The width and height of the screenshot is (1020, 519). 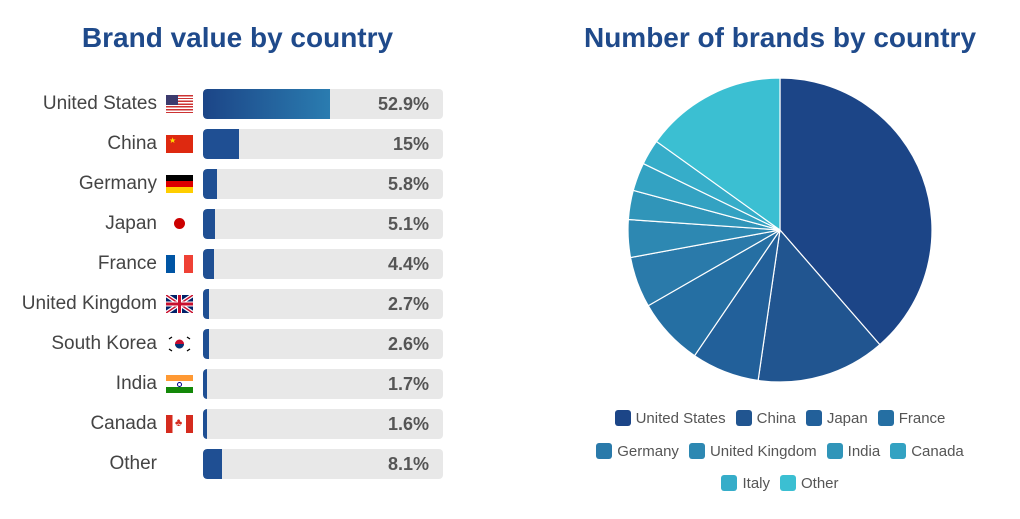 What do you see at coordinates (819, 305) in the screenshot?
I see `pie-slice-china` at bounding box center [819, 305].